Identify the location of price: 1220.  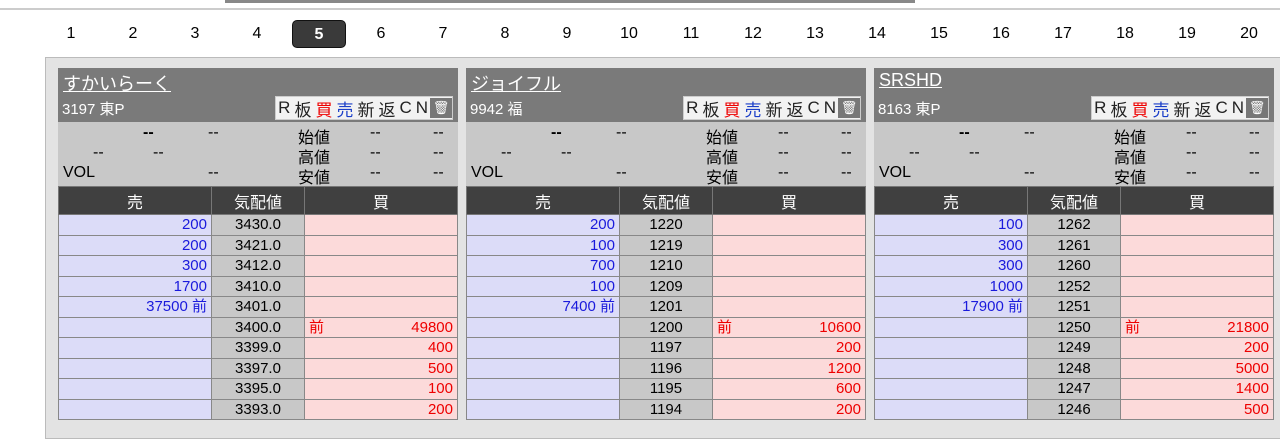
(666, 225).